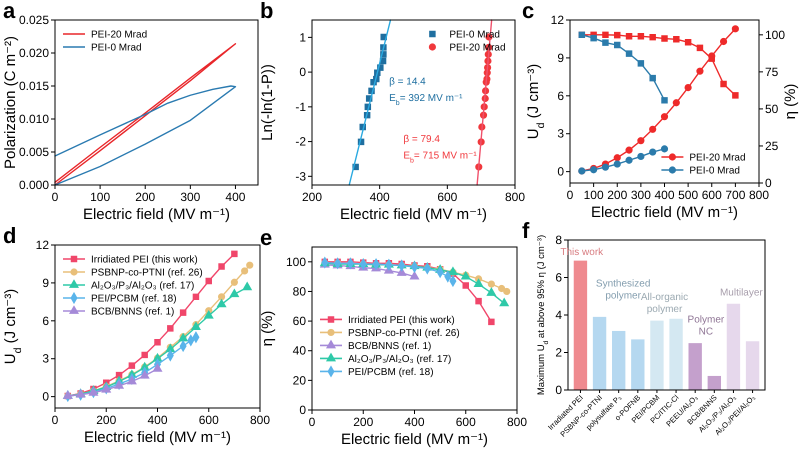 This screenshot has width=800, height=454. Describe the element at coordinates (735, 195) in the screenshot. I see `x-tick-label: 700` at that location.